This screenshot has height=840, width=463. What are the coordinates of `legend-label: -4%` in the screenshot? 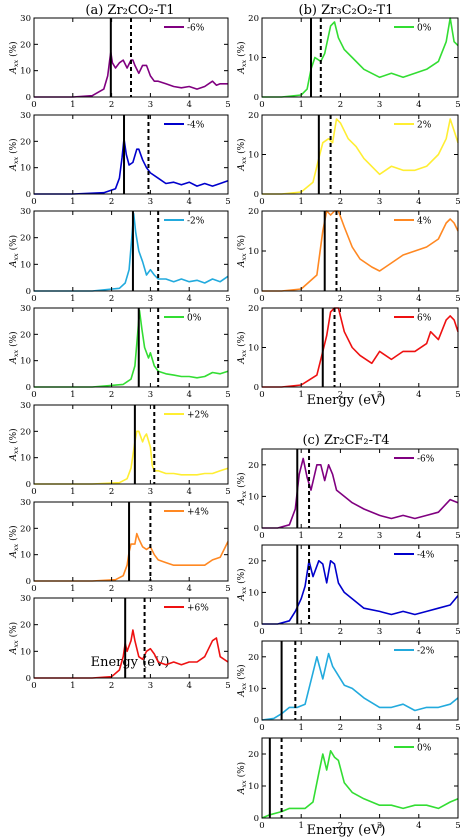 It's located at (426, 556).